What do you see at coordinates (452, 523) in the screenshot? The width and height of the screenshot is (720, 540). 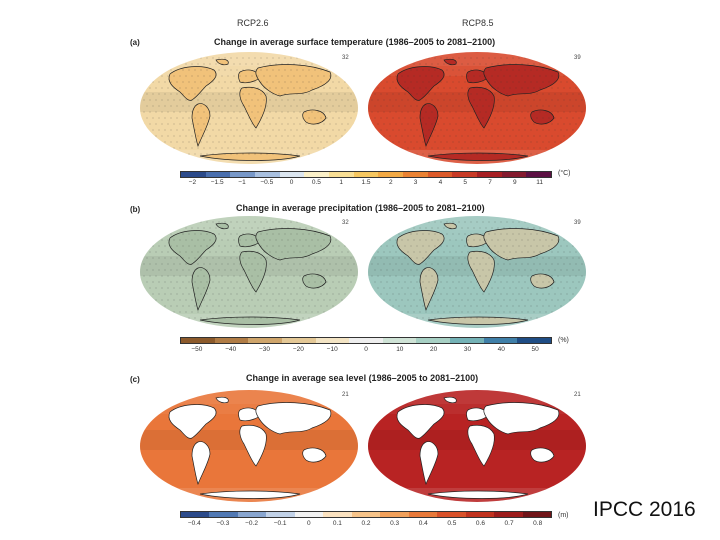 I see `colorbar-tick-label: 0.5` at bounding box center [452, 523].